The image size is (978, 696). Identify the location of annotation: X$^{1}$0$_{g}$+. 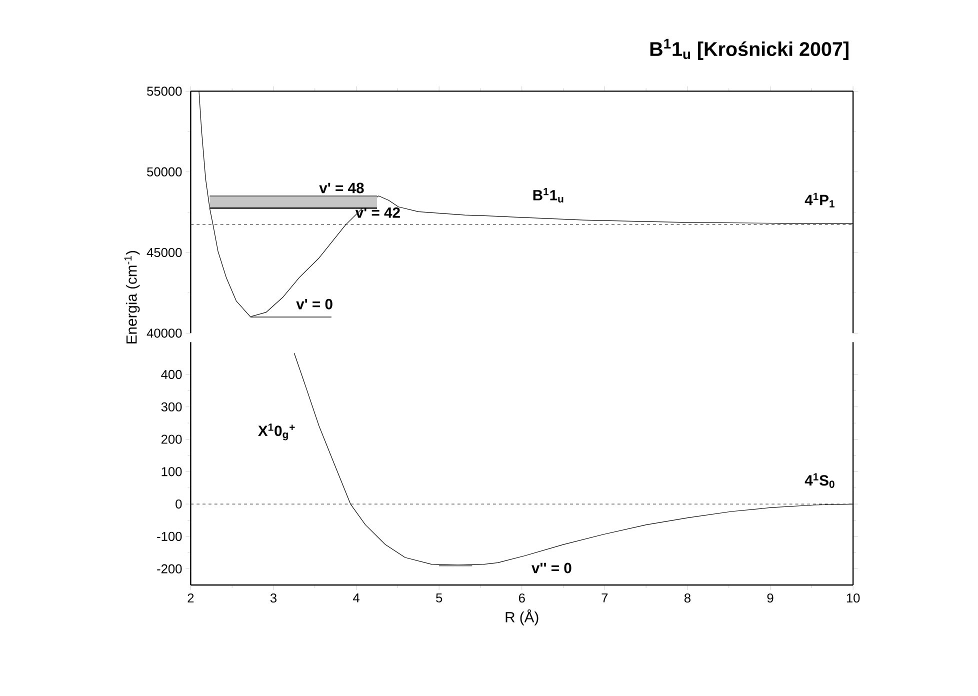
(276, 432).